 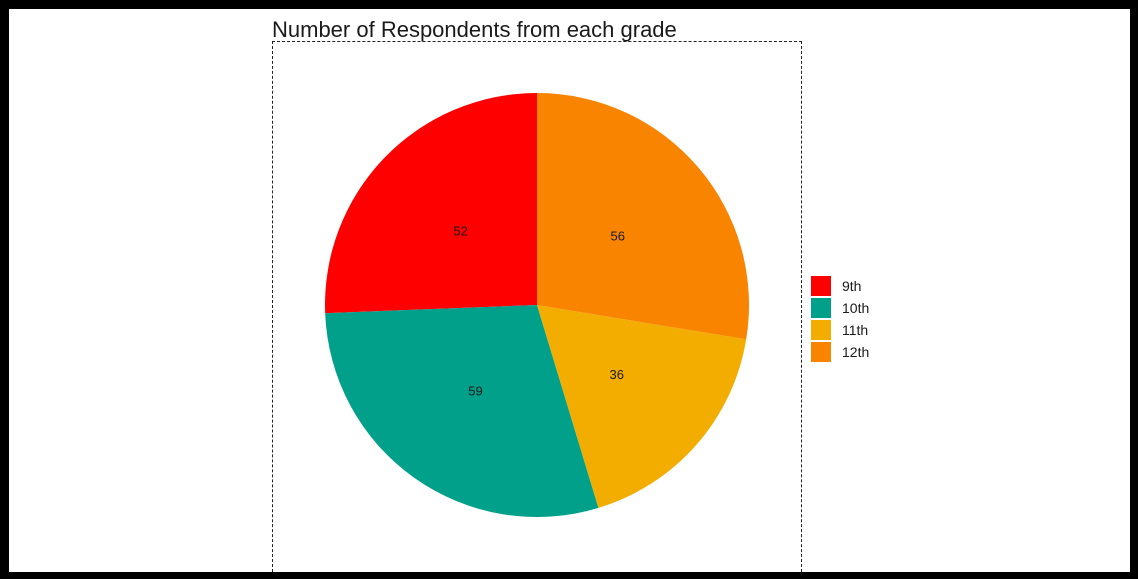 I want to click on legend: 9th 10th 11th 12th, so click(x=840, y=319).